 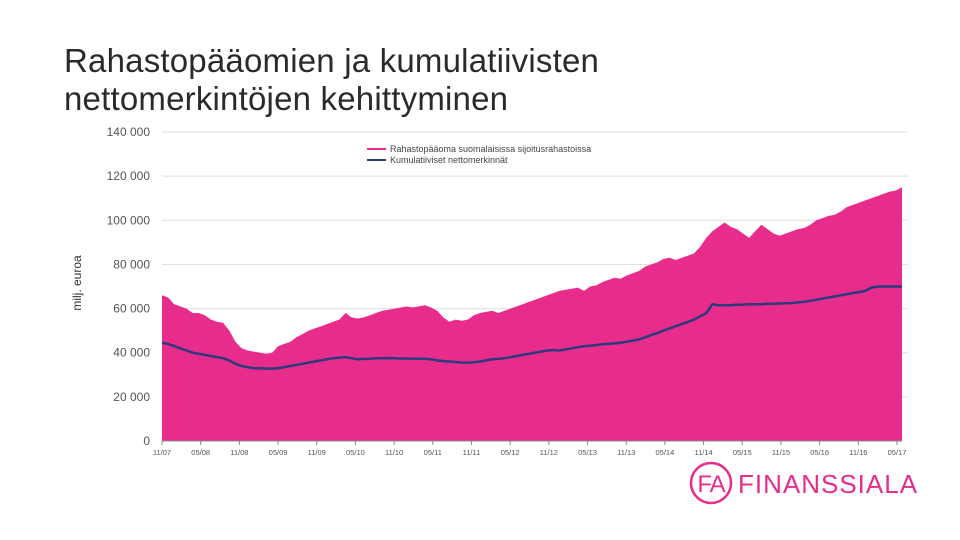 I want to click on y-tick-label: 140 000, so click(x=129, y=132).